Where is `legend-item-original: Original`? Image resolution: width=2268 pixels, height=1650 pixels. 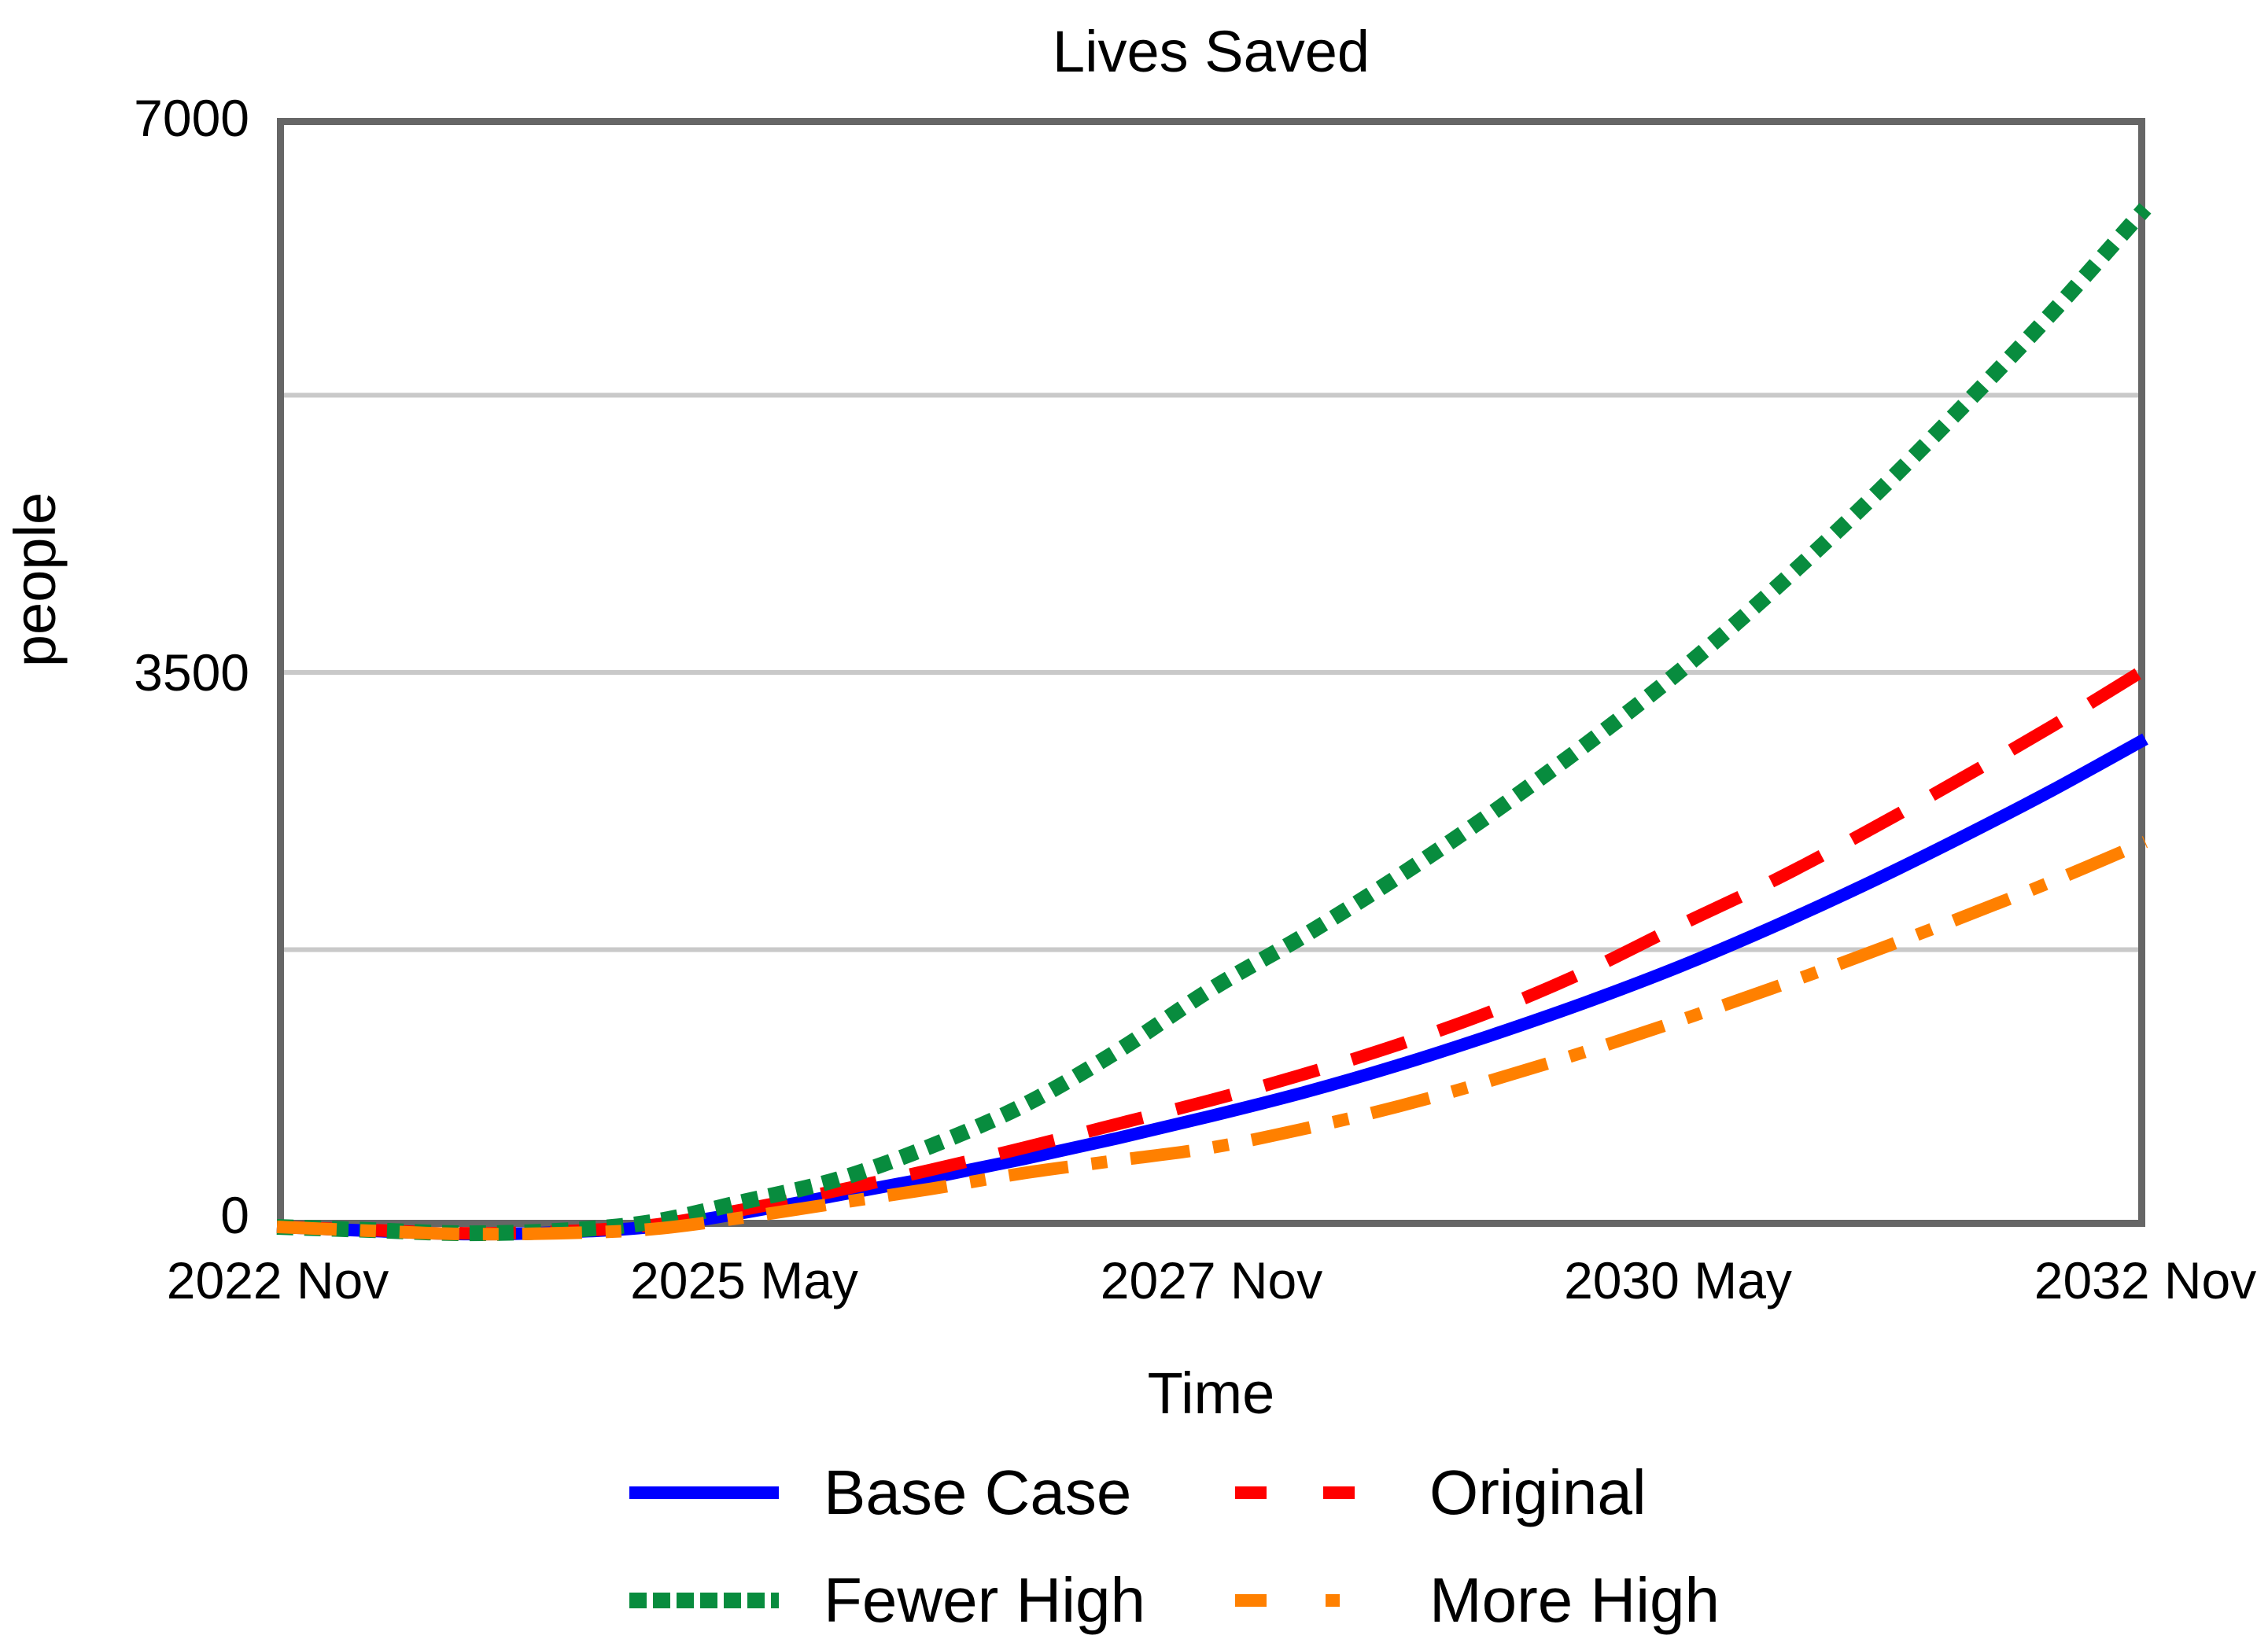
legend-item-original: Original is located at coordinates (1441, 1492).